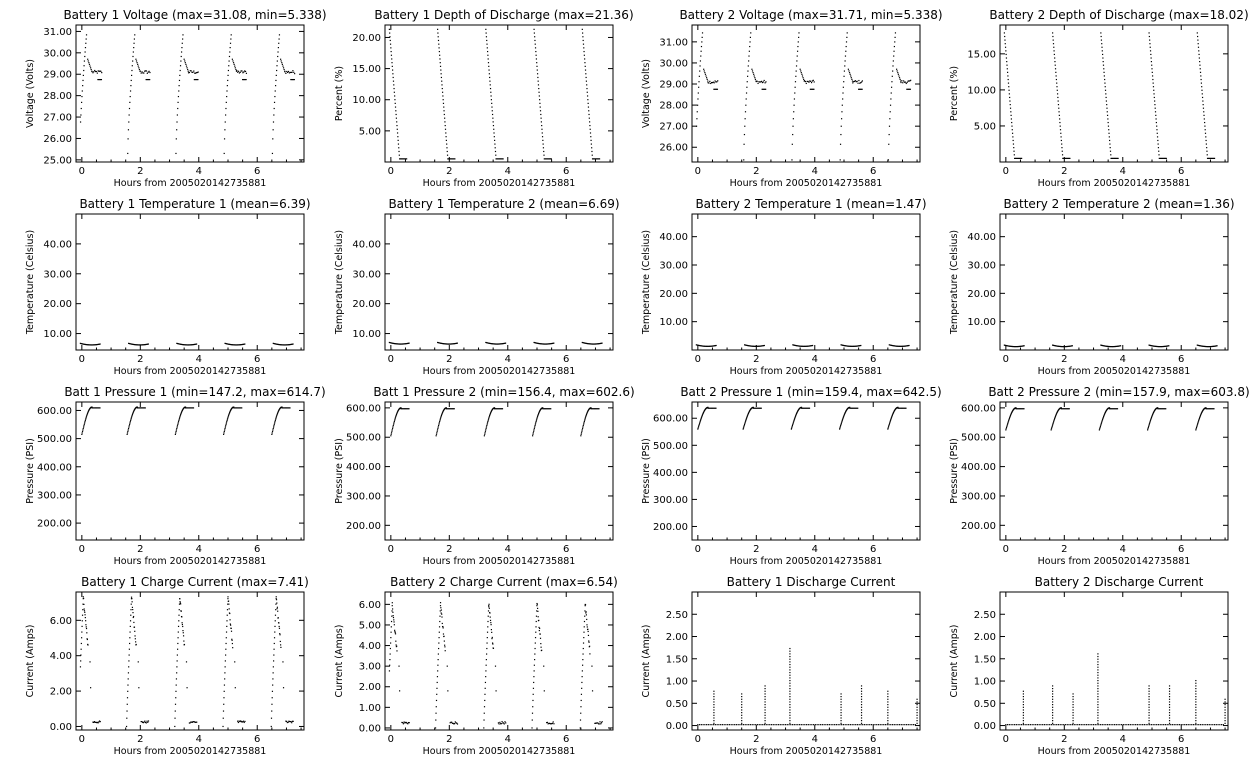  Describe the element at coordinates (57, 160) in the screenshot. I see `y-tick-label: 25.00` at that location.